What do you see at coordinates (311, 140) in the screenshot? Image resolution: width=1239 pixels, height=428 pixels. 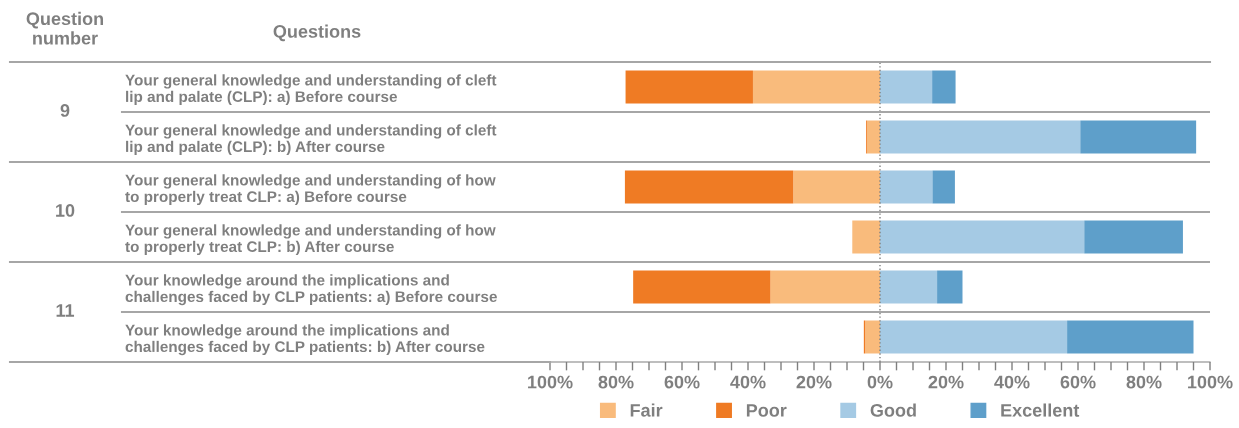 I see `y-tick-label: Your general knowledge and understanding of cleft lip and palate (CLP): b) After course` at bounding box center [311, 140].